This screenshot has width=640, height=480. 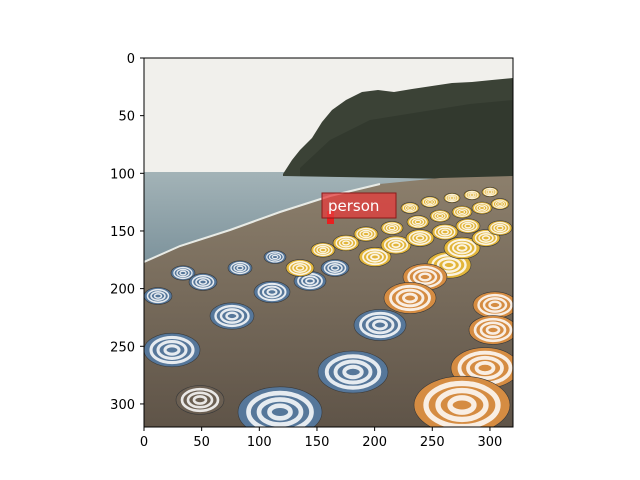 What do you see at coordinates (490, 442) in the screenshot?
I see `x-tick-label: 300` at bounding box center [490, 442].